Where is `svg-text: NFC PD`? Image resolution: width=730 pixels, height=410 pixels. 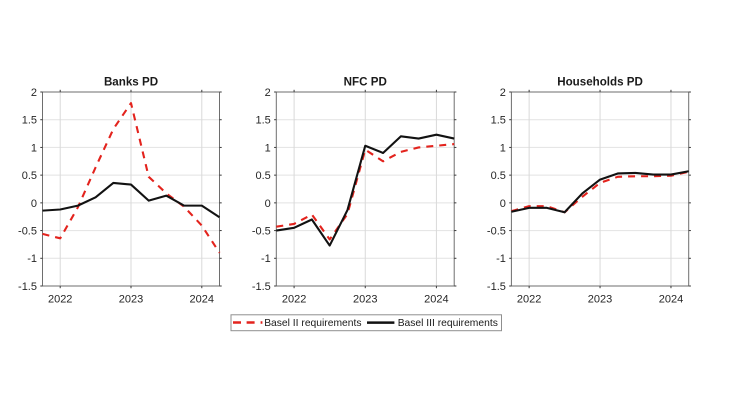
svg-text: NFC PD is located at coordinates (365, 82).